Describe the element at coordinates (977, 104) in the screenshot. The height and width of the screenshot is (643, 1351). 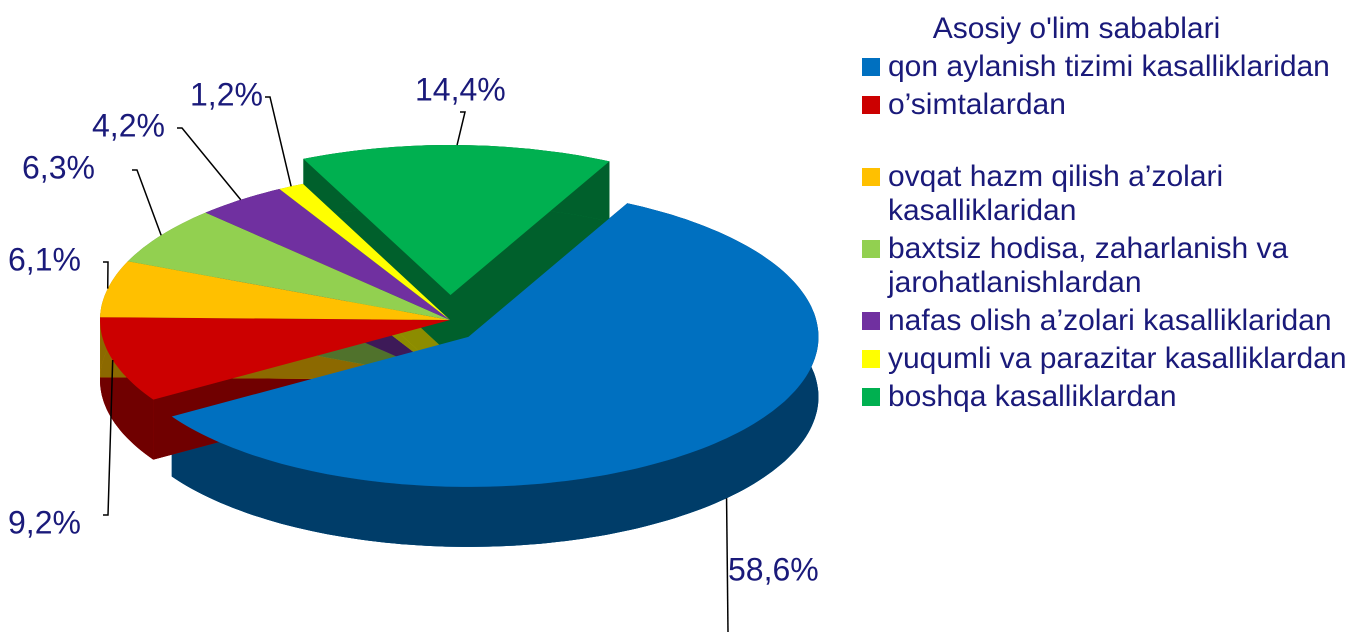
I see `legend-label: o’simtalardan` at that location.